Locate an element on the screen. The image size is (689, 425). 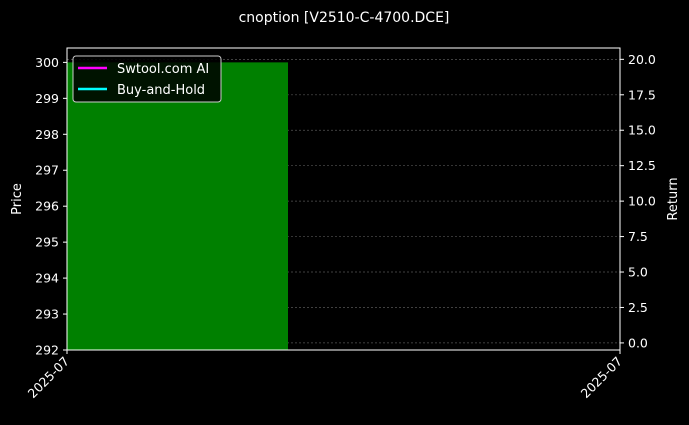
x-axis: 2025-07 2025-07 is located at coordinates (325, 376).